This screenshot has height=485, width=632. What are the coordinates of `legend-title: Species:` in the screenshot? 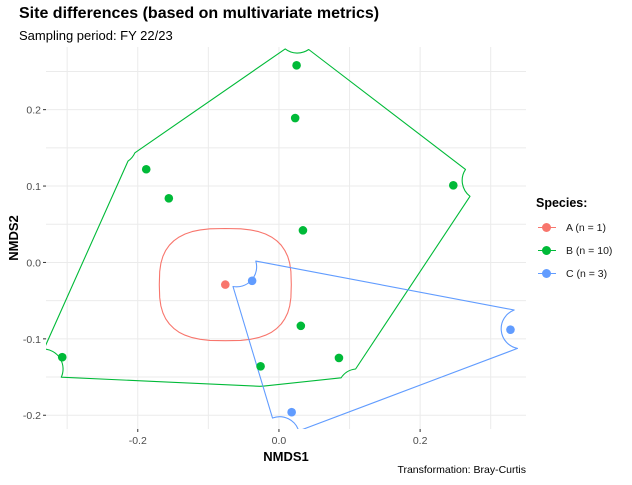 It's located at (562, 203).